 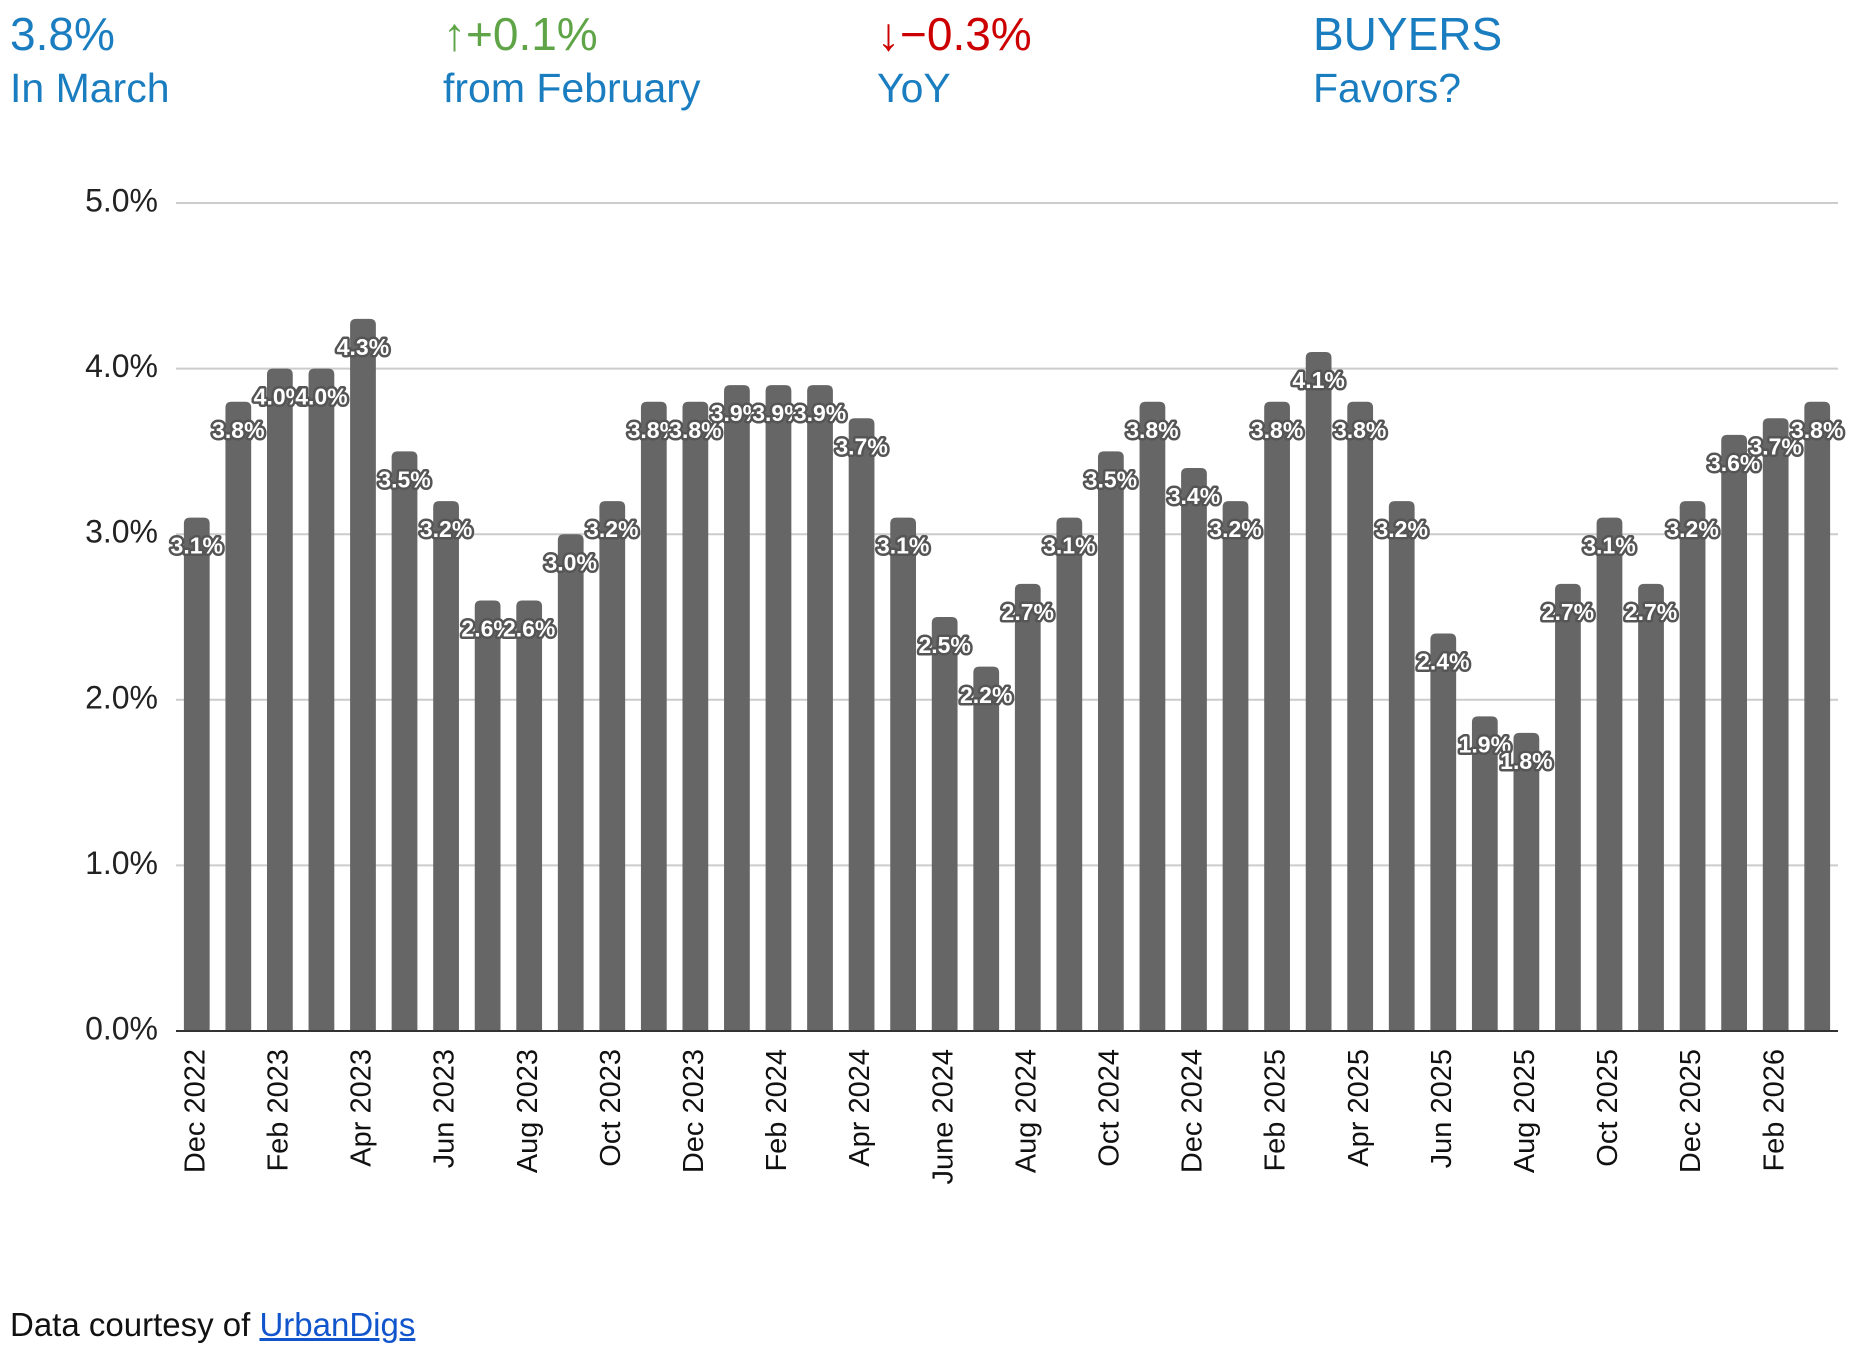 What do you see at coordinates (777, 1110) in the screenshot?
I see `x-tick-label: Feb 2024` at bounding box center [777, 1110].